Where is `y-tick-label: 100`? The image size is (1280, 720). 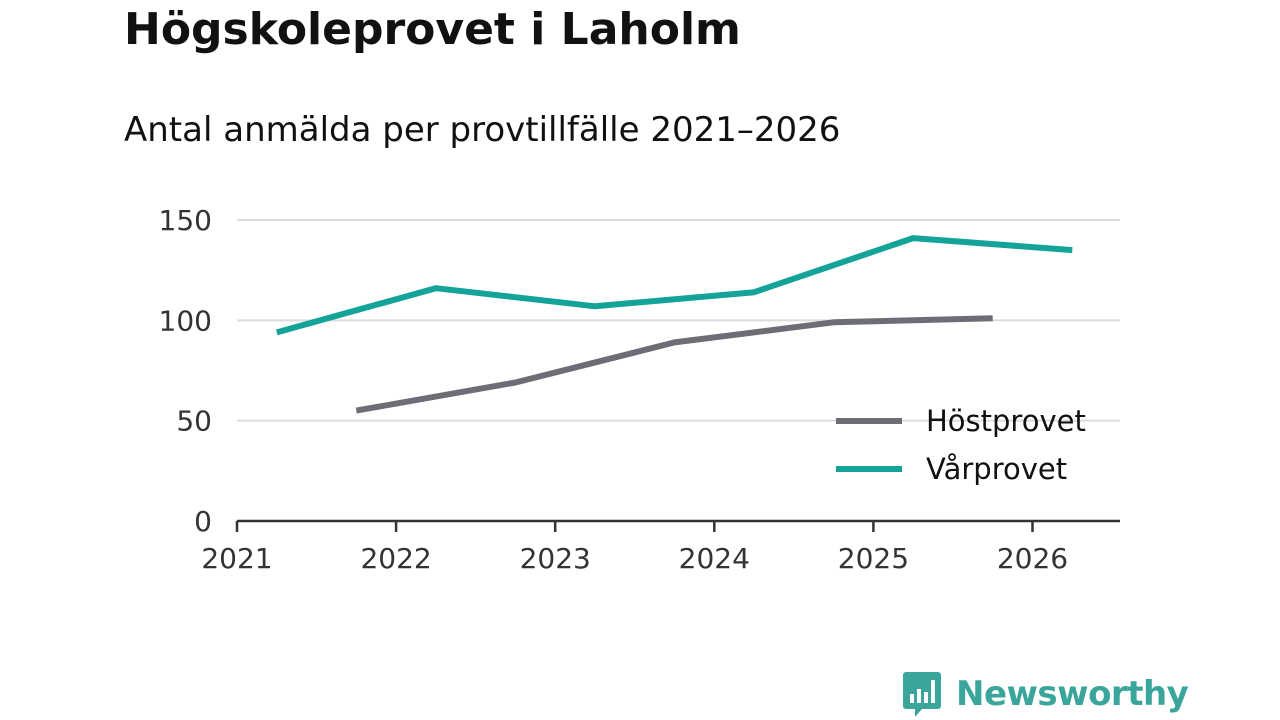
y-tick-label: 100 is located at coordinates (185, 320).